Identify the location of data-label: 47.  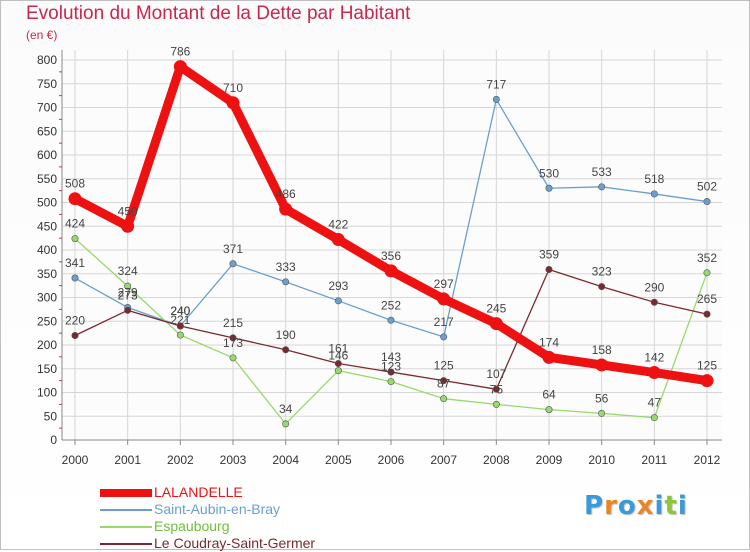
(655, 403).